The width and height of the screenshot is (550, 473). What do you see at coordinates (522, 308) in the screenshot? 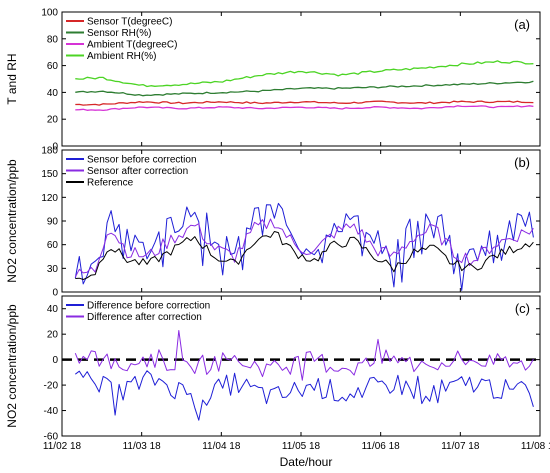
I see `panel-label: (c)` at bounding box center [522, 308].